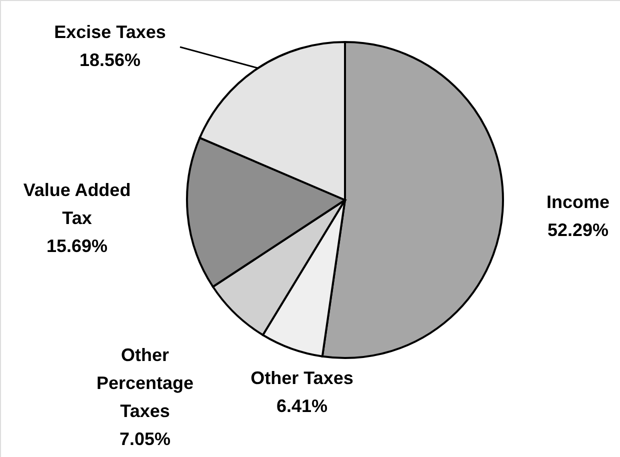  I want to click on slice-label: Other Percentage Taxes, so click(145, 383).